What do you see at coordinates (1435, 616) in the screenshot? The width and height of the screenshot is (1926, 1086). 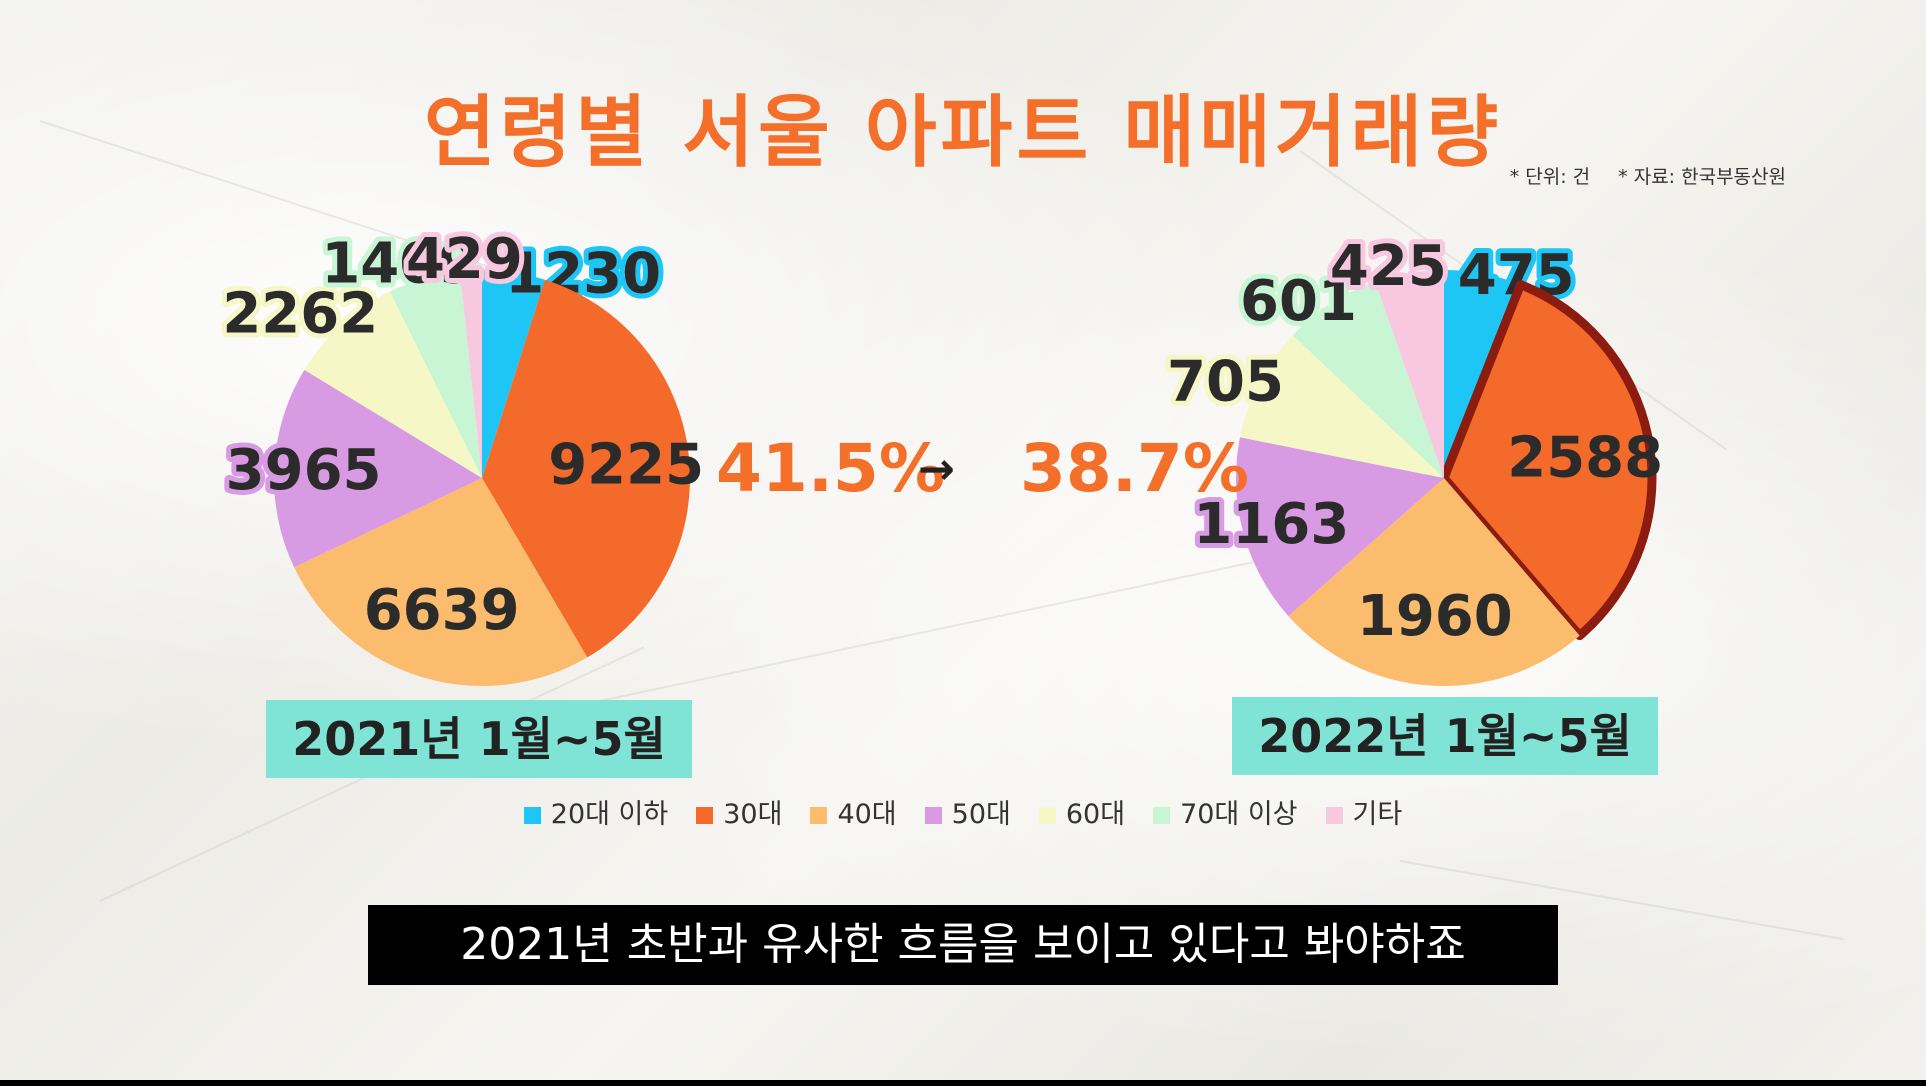 I see `slice-label: 1960` at bounding box center [1435, 616].